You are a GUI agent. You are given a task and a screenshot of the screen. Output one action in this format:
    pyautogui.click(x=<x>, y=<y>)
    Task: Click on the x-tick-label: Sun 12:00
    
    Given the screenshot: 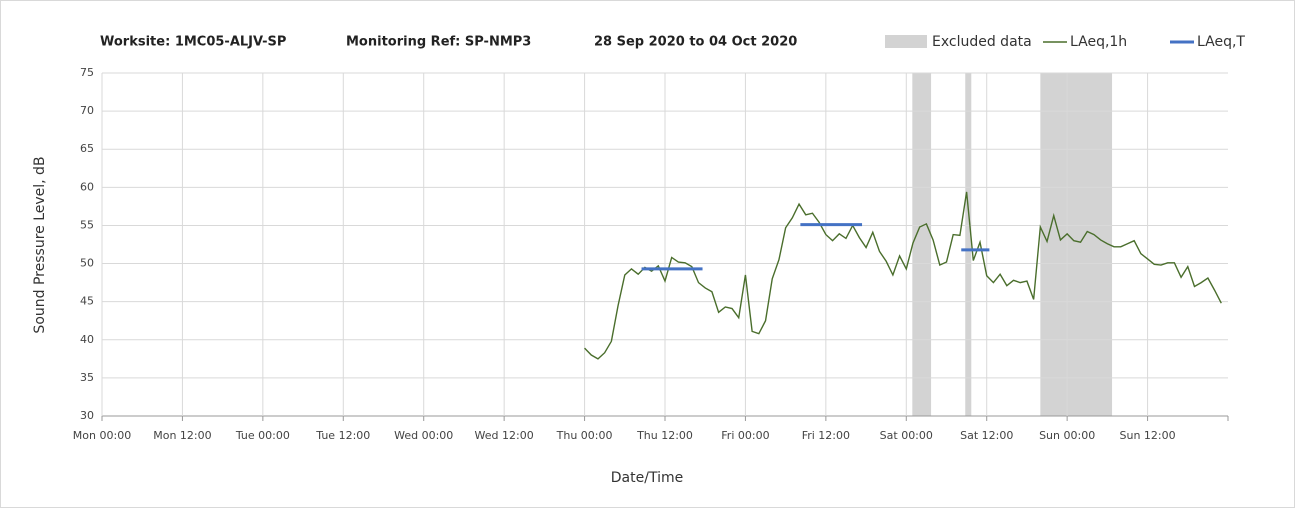 What is the action you would take?
    pyautogui.click(x=1148, y=435)
    